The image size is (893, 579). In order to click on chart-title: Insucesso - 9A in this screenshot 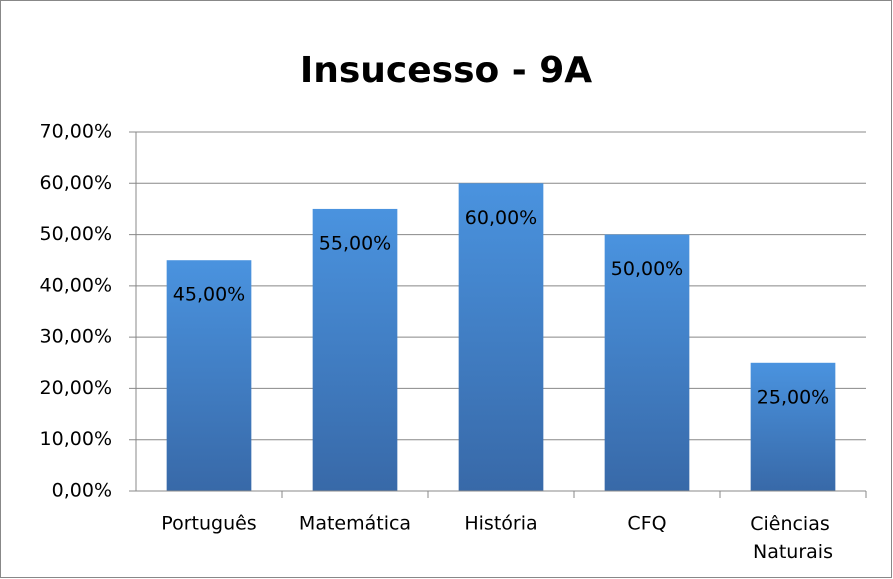, I will do `click(446, 70)`.